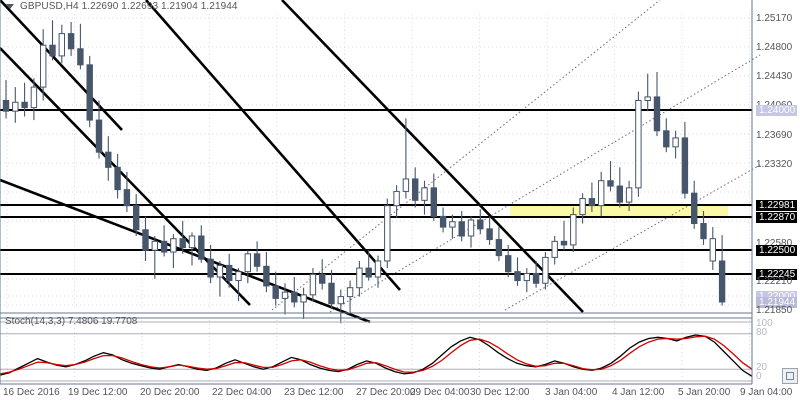  I want to click on time-axis-label: 22 Dec 04:00, so click(242, 392).